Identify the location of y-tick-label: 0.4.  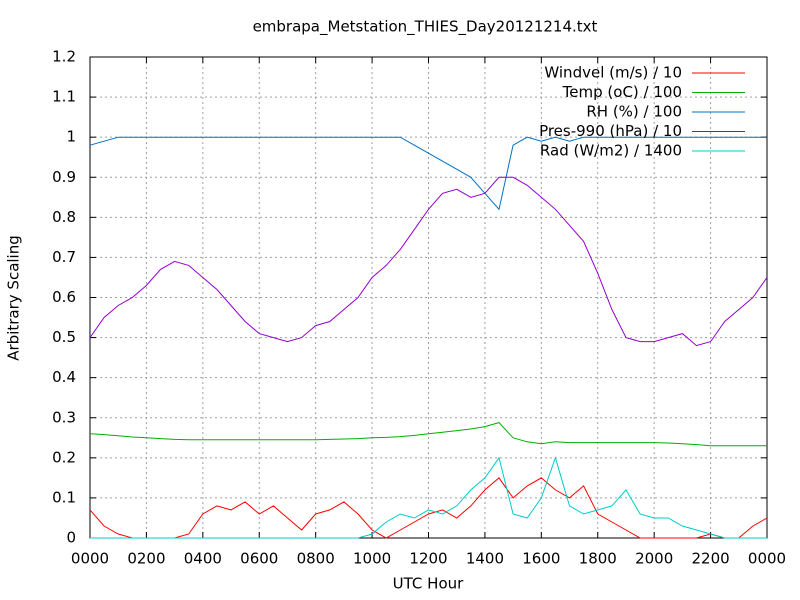
(64, 377).